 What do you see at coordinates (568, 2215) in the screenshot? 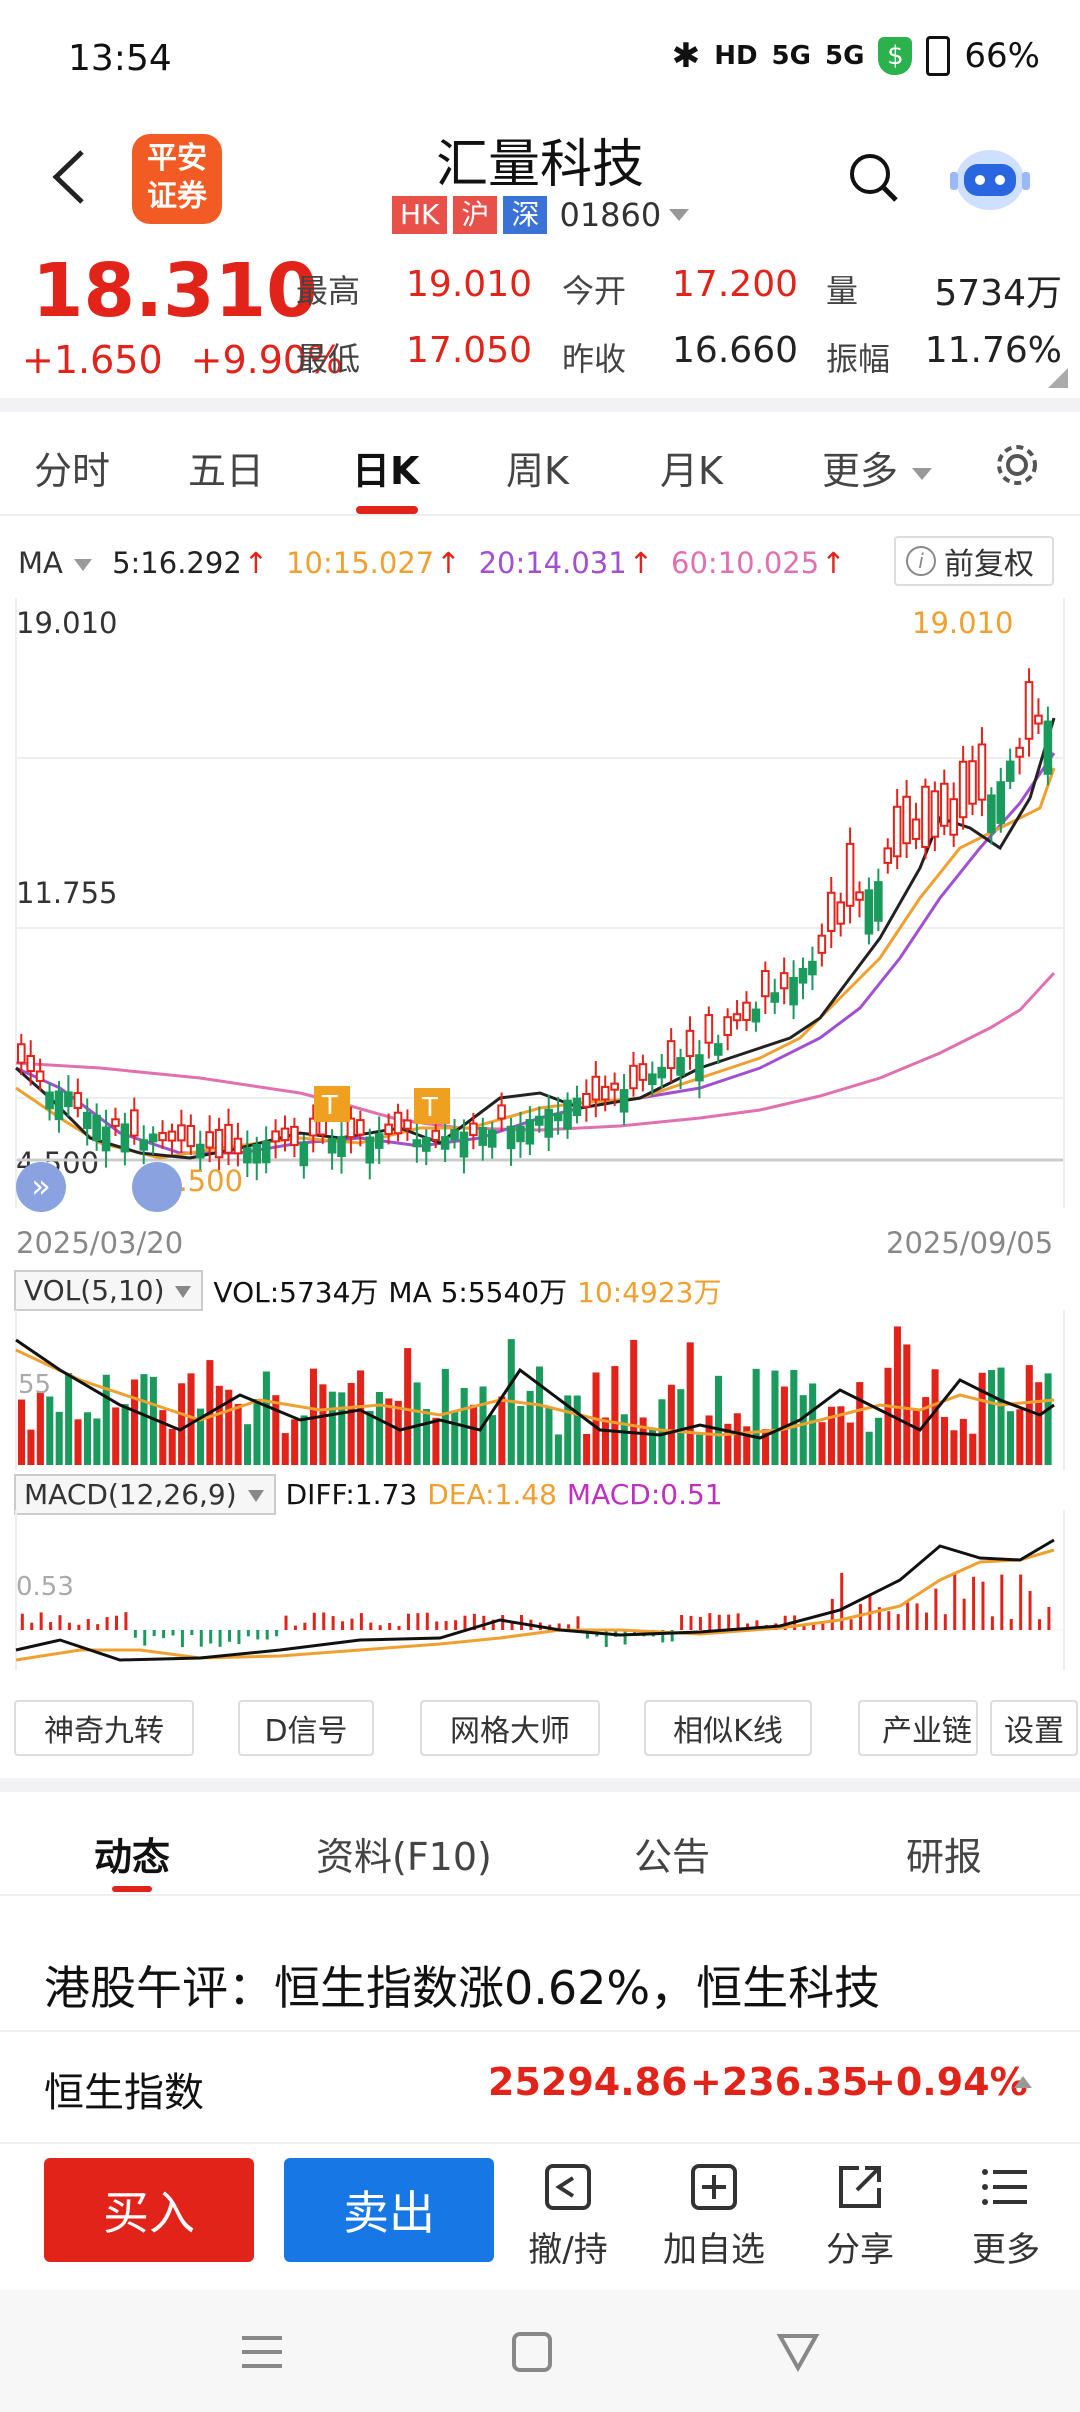
I see `cancel-hold-button: 撤/持` at bounding box center [568, 2215].